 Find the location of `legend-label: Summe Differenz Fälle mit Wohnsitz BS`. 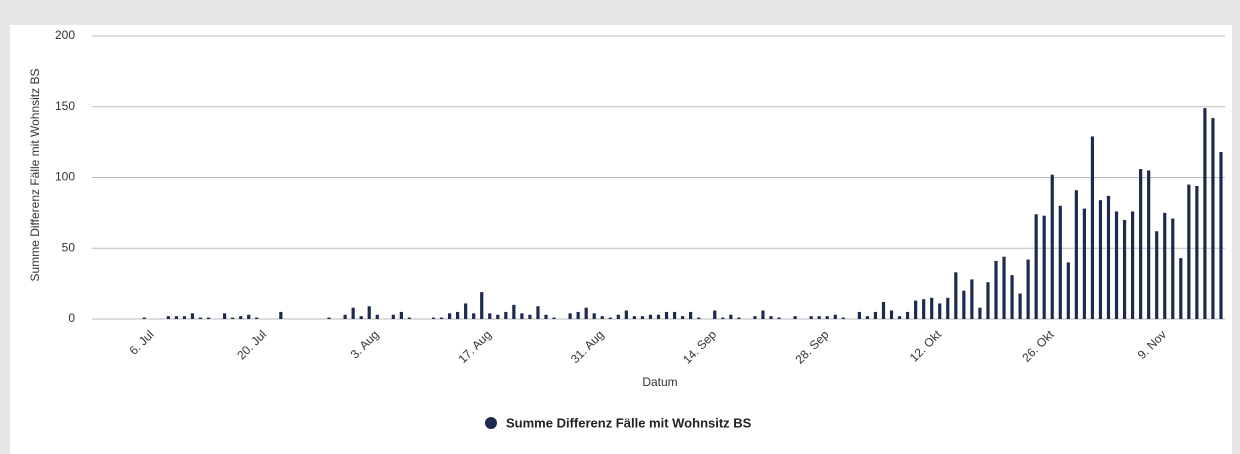

legend-label: Summe Differenz Fälle mit Wohnsitz BS is located at coordinates (629, 422).